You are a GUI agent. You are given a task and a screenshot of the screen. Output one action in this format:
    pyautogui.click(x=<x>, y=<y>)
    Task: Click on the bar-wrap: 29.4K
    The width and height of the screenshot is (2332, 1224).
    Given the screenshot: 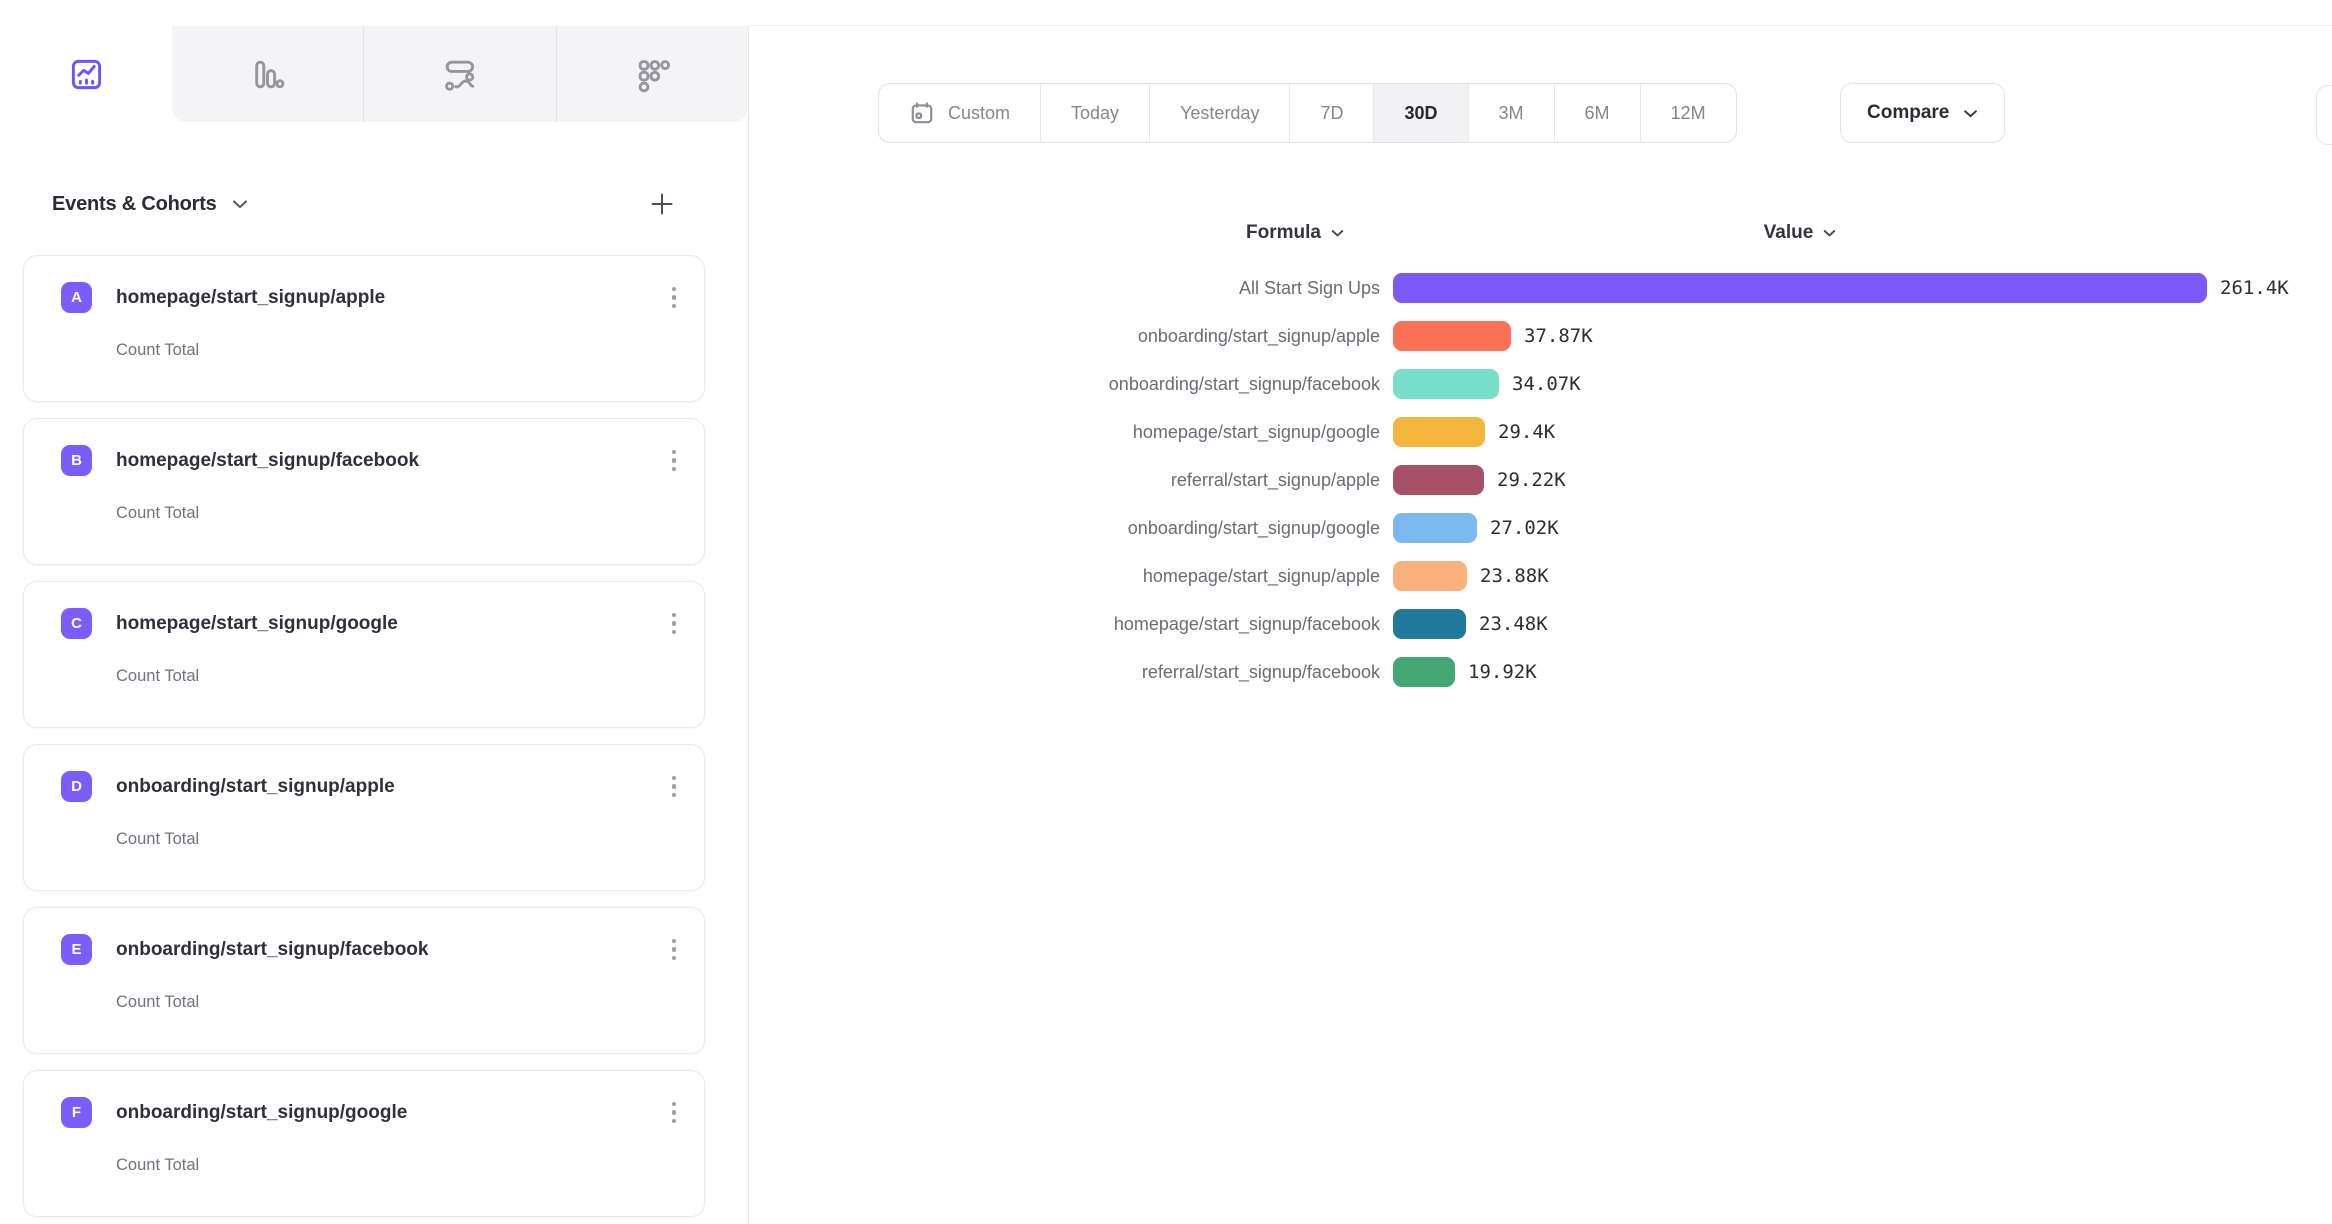 What is the action you would take?
    pyautogui.click(x=1474, y=432)
    